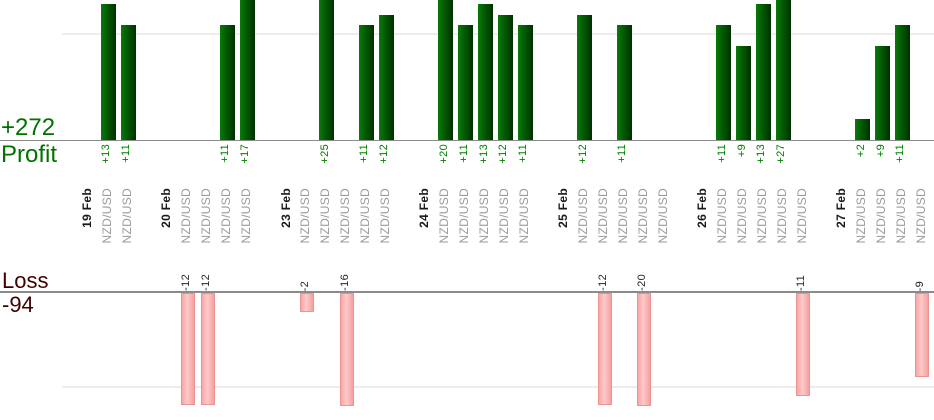  I want to click on profit-value-label: +17, so click(245, 154).